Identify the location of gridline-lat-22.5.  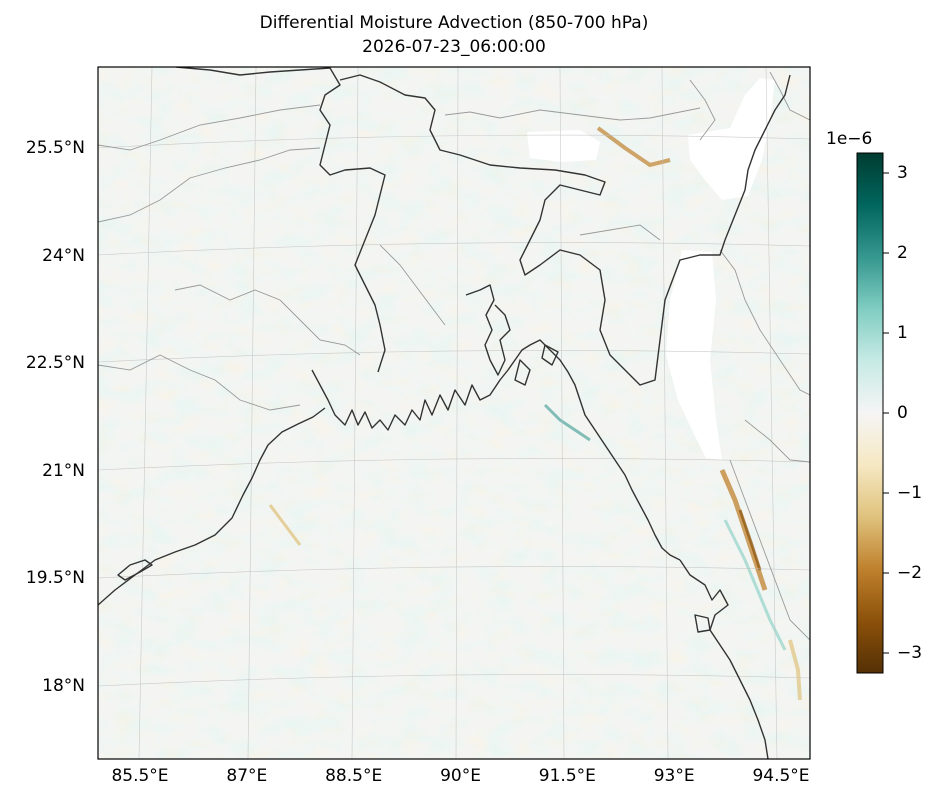
(454, 356).